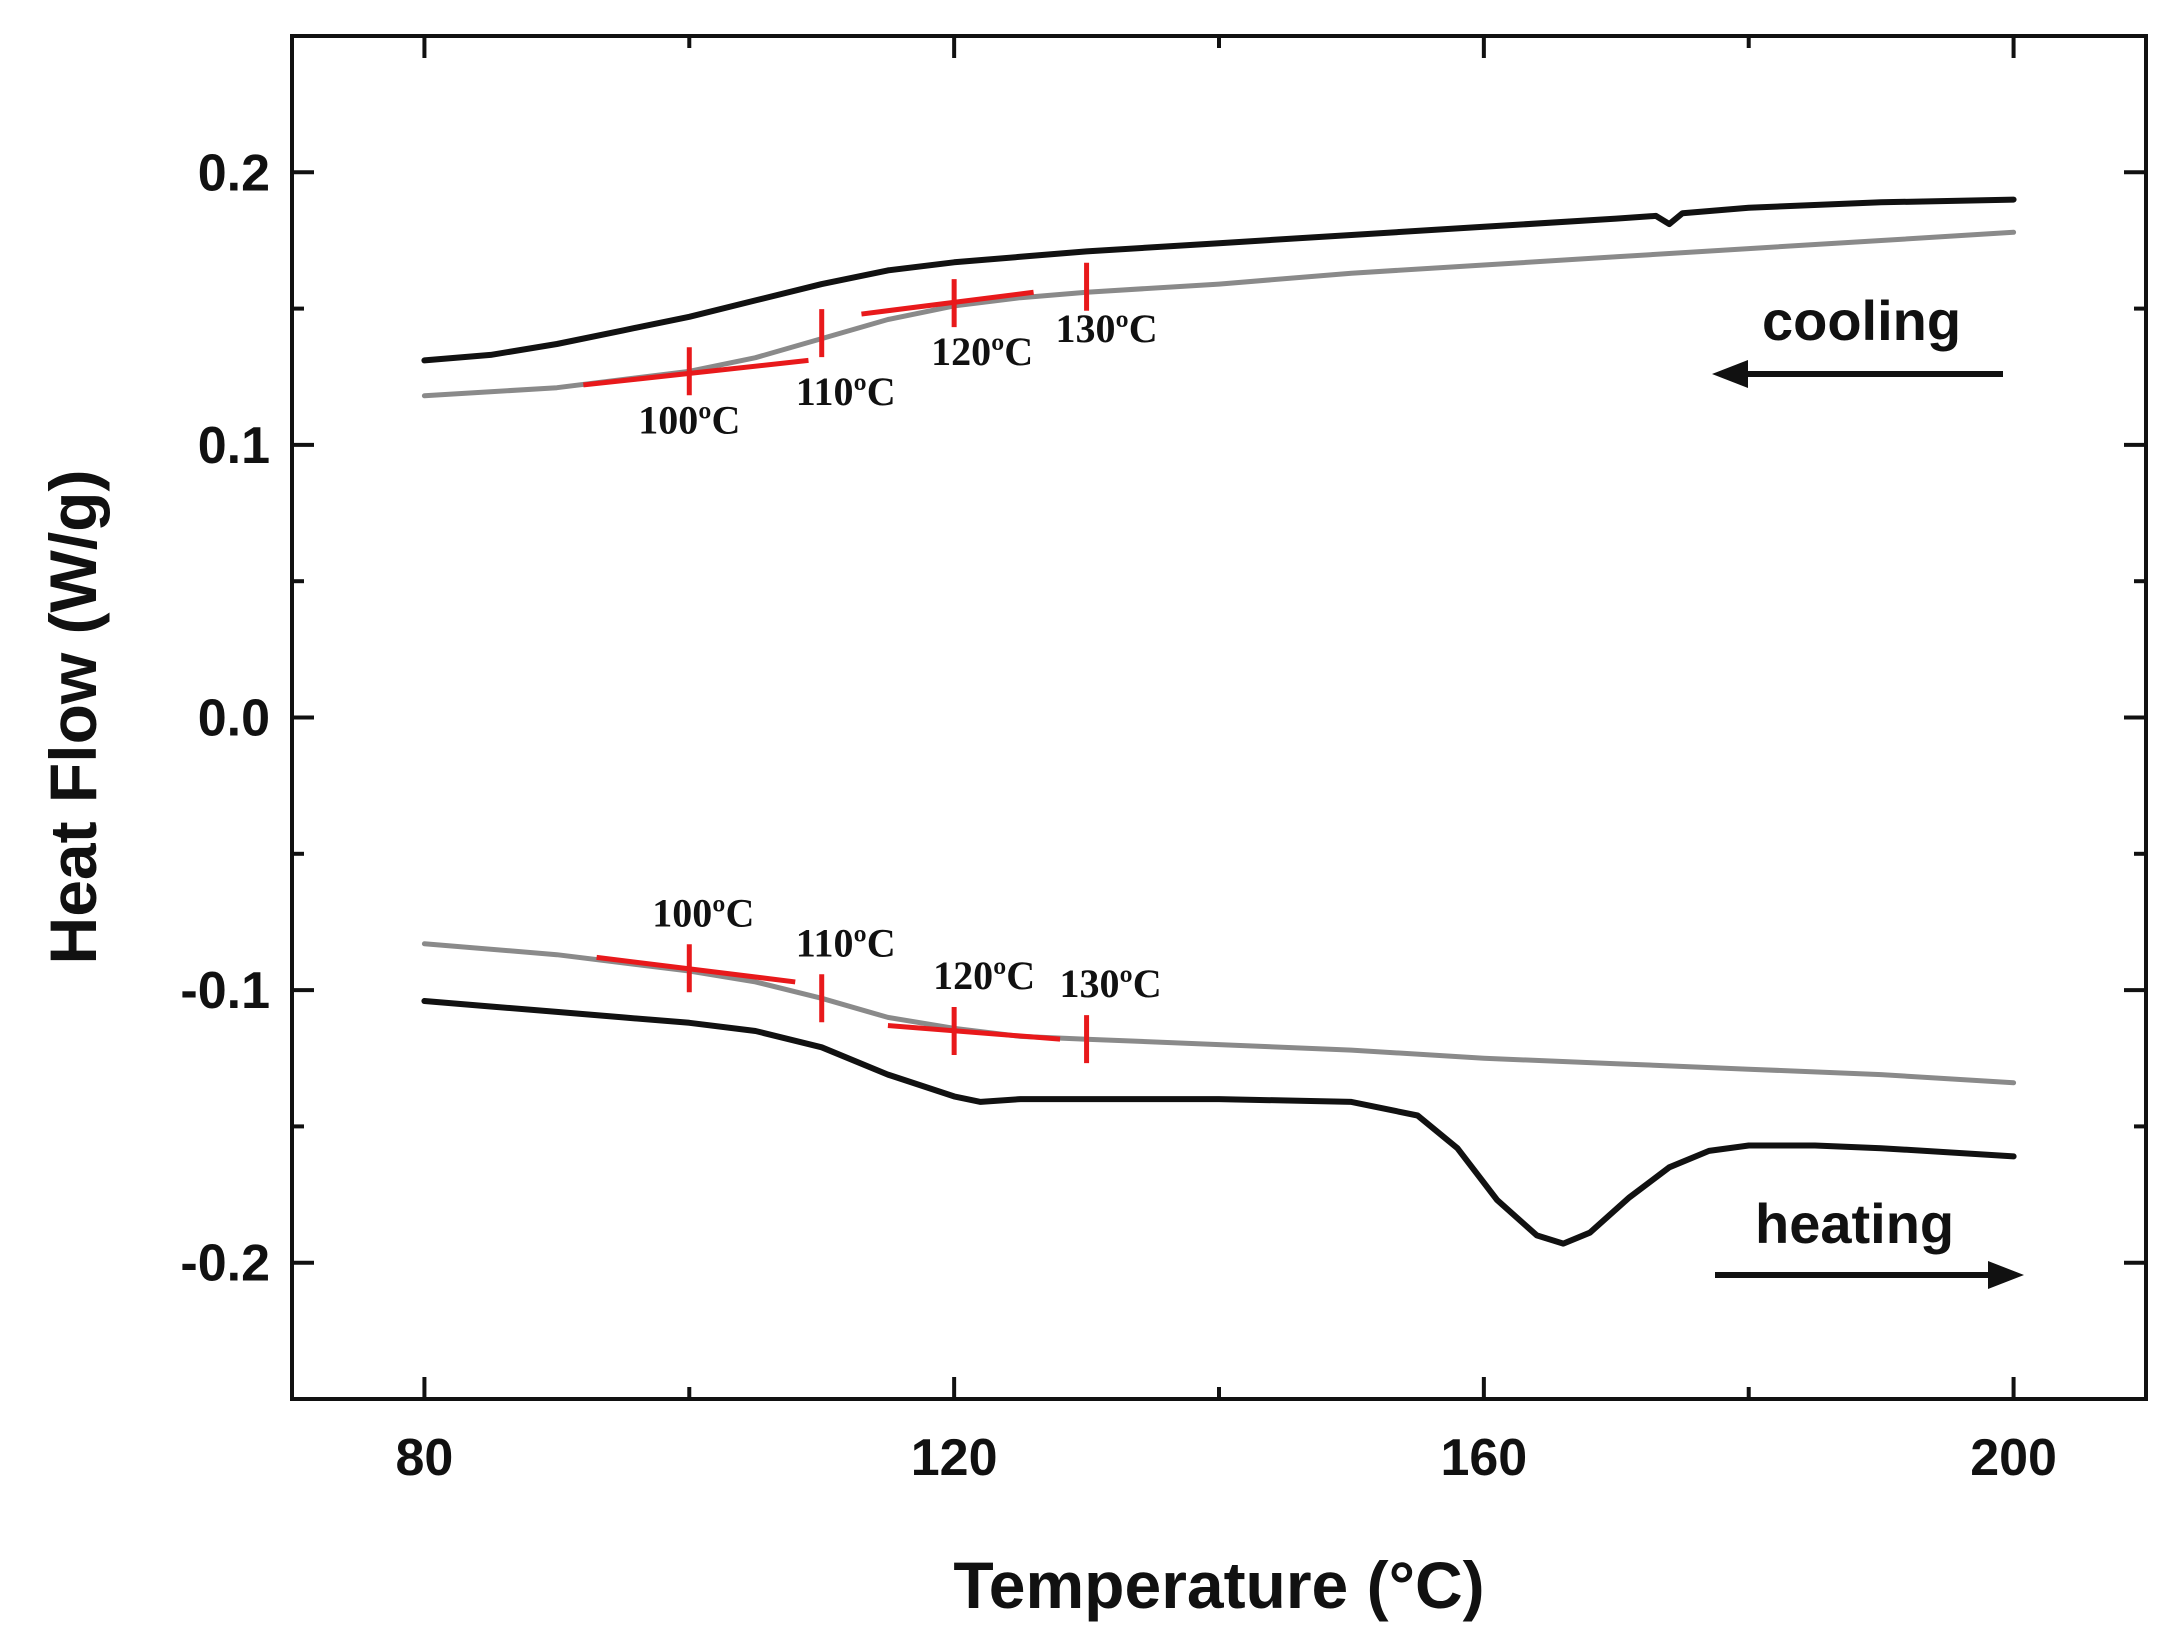  What do you see at coordinates (2006, 1275) in the screenshot?
I see `heating-arrow-head` at bounding box center [2006, 1275].